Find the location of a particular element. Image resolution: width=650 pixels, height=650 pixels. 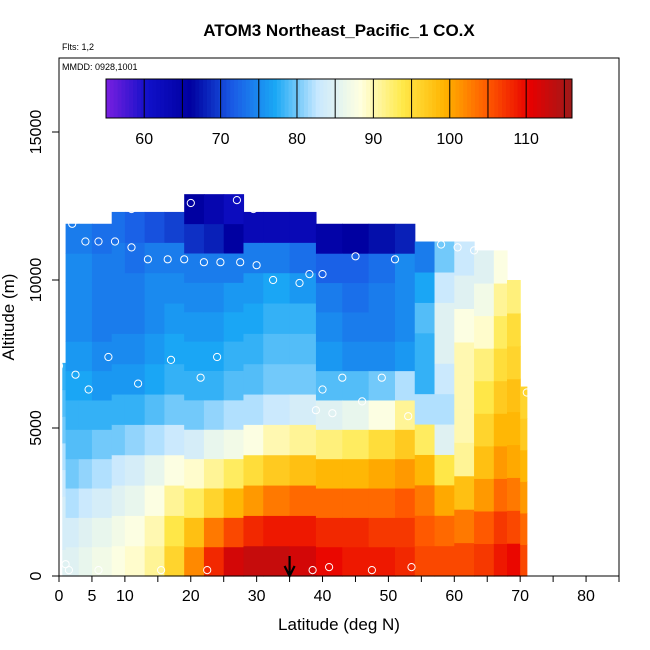

x-tick-label: 60 is located at coordinates (454, 596).